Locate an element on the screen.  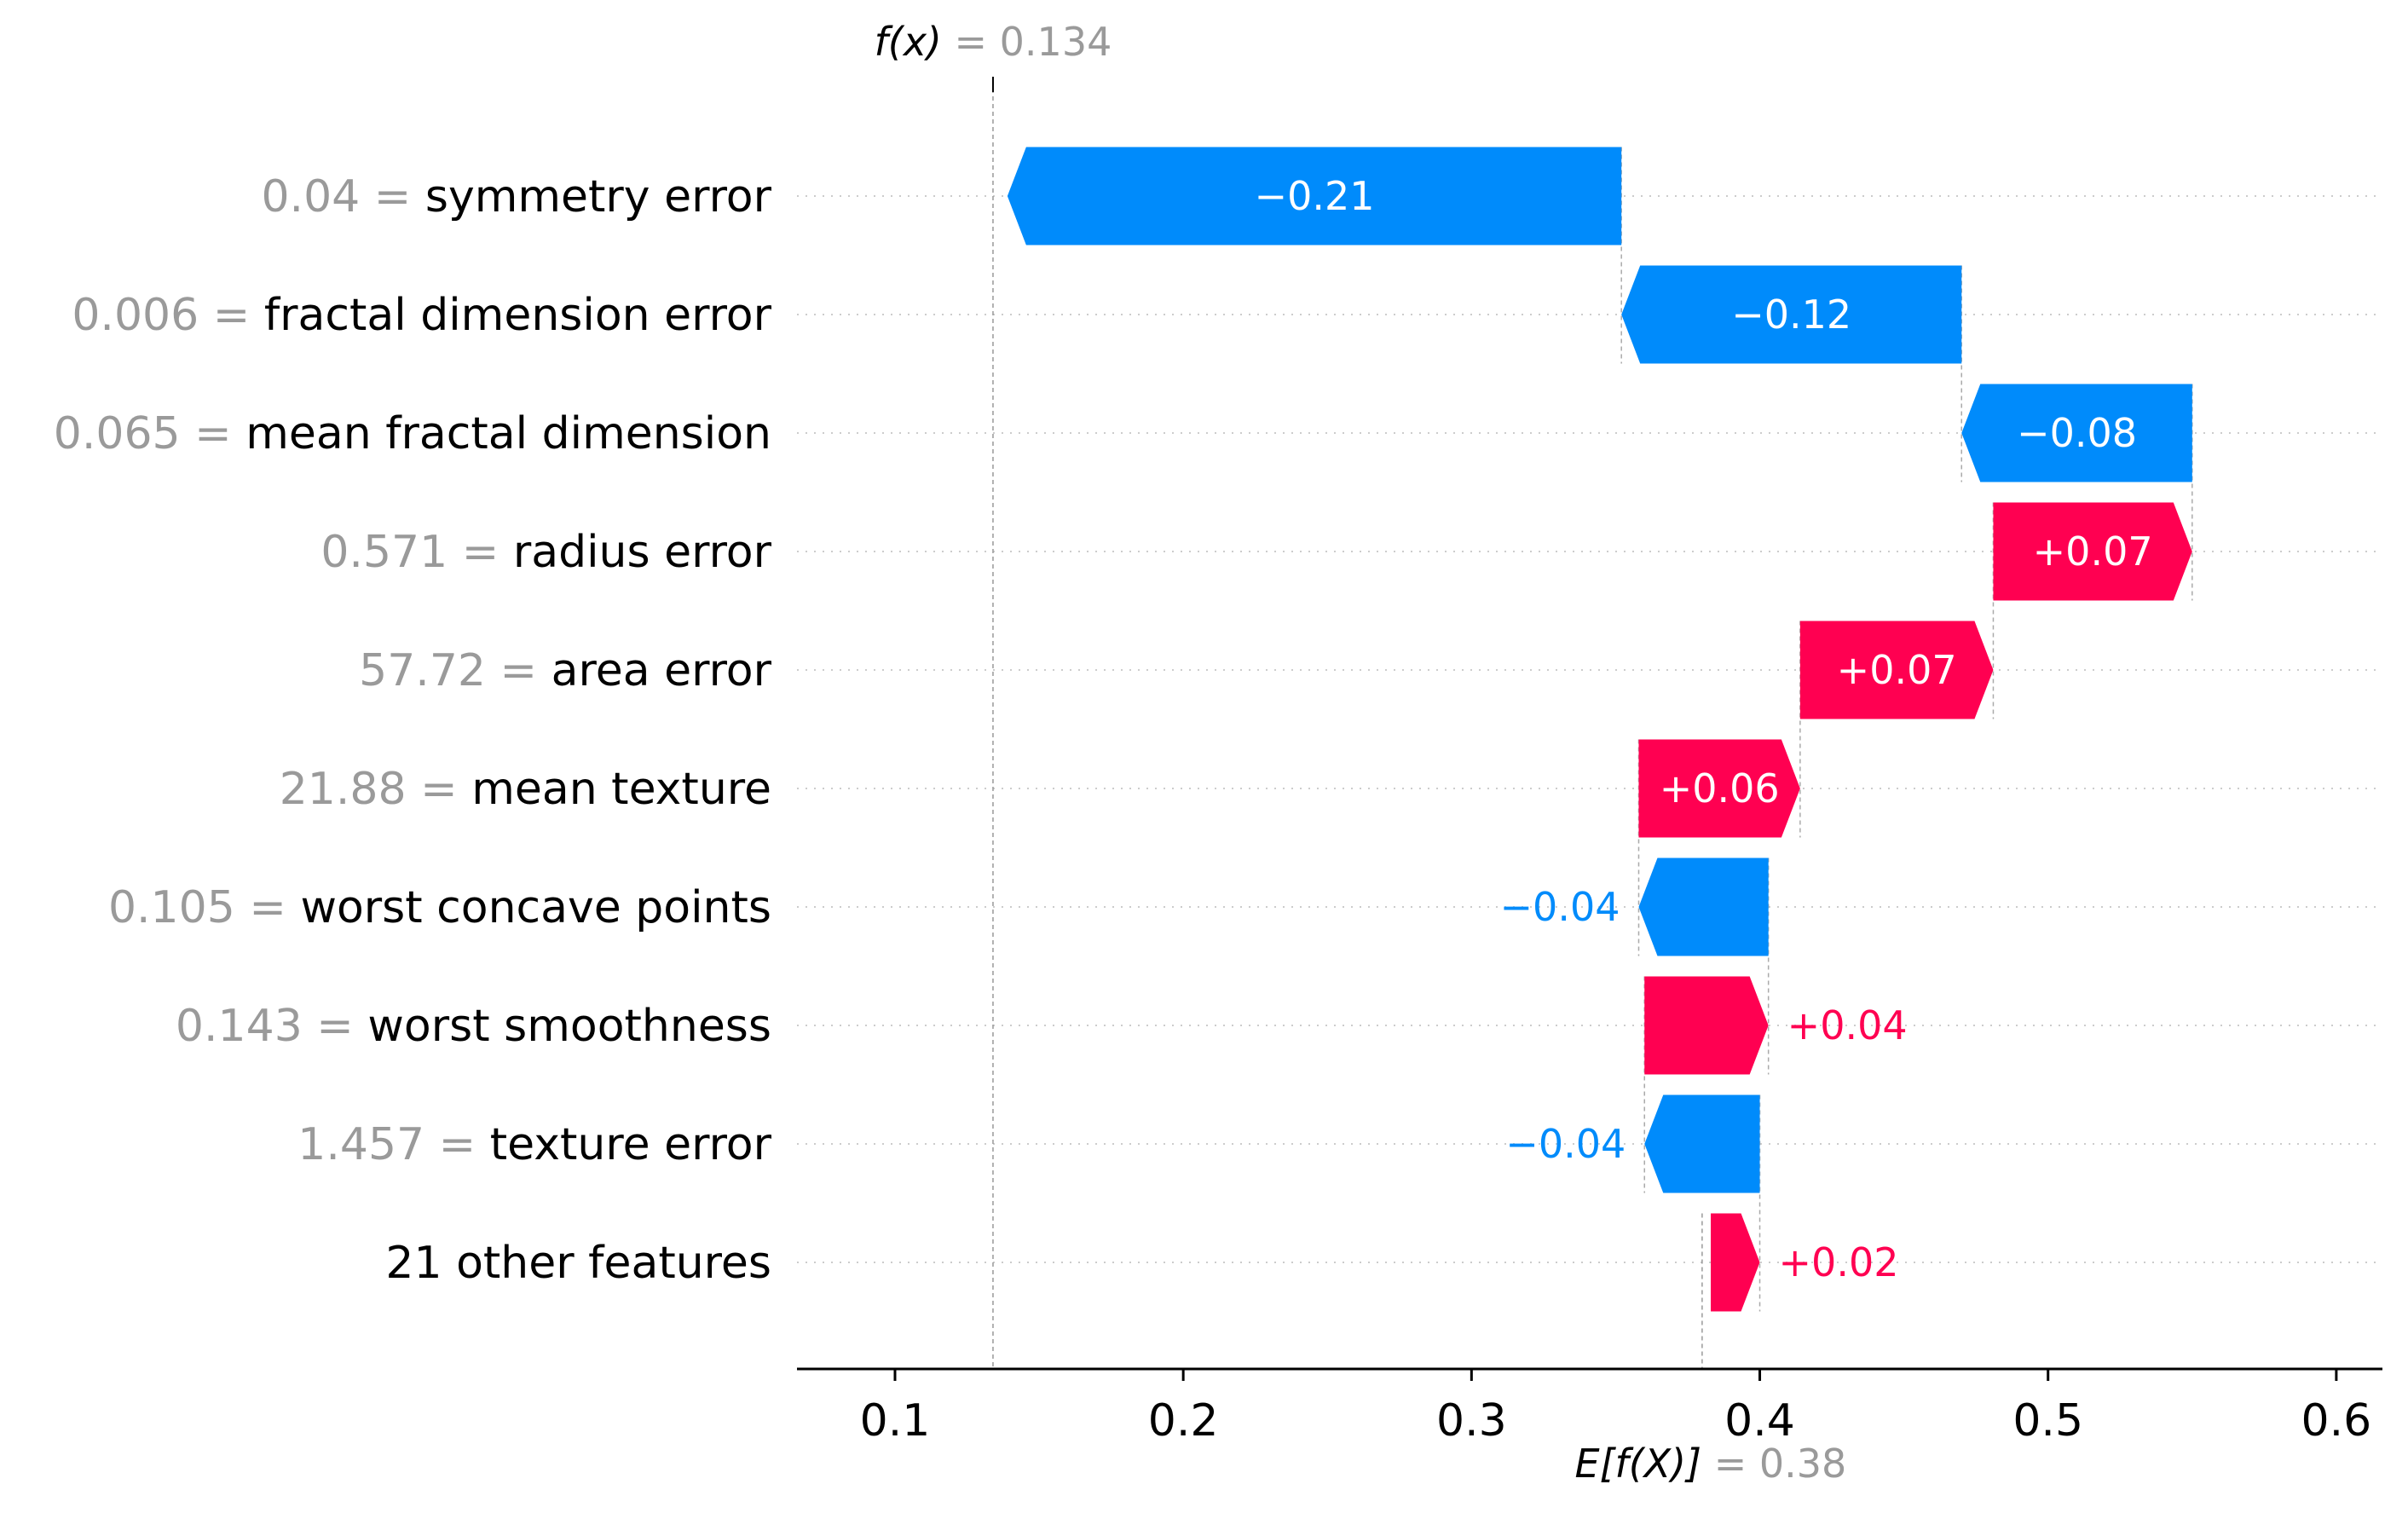
feature-value: 1.457 = is located at coordinates (386, 1145).